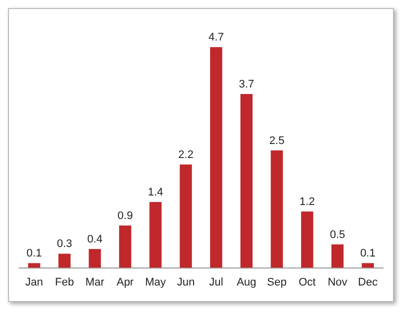  Describe the element at coordinates (246, 282) in the screenshot. I see `x-tick-label: Aug` at that location.